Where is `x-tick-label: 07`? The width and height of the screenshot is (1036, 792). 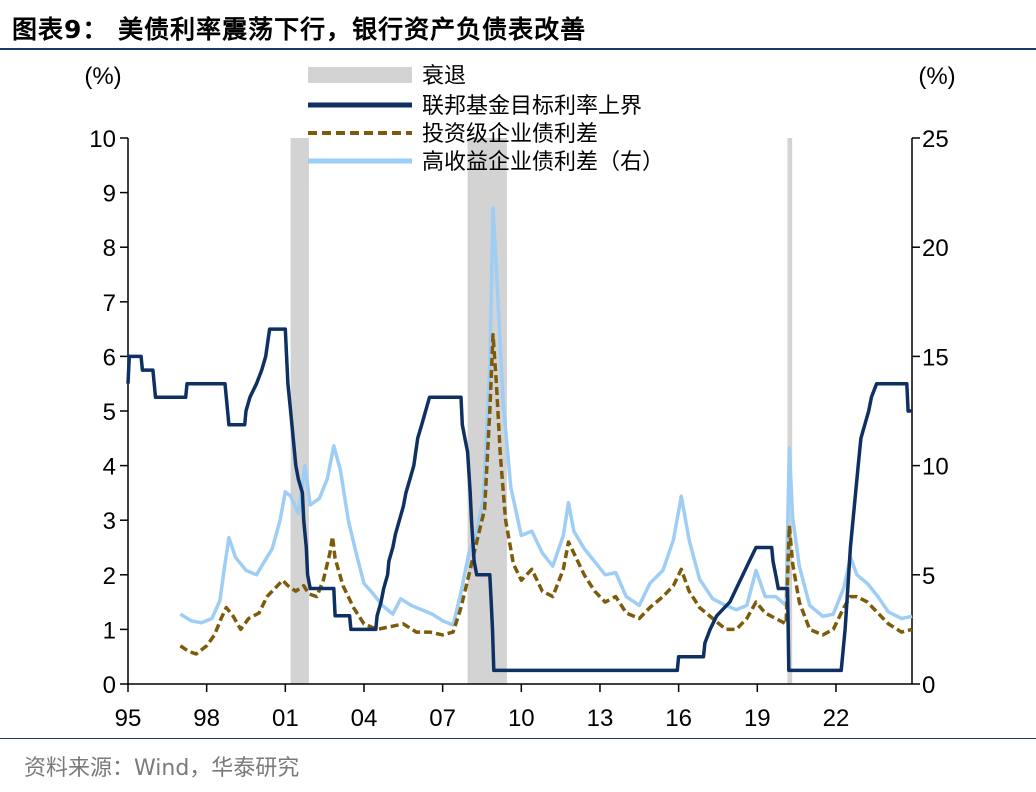
x-tick-label: 07 is located at coordinates (442, 718).